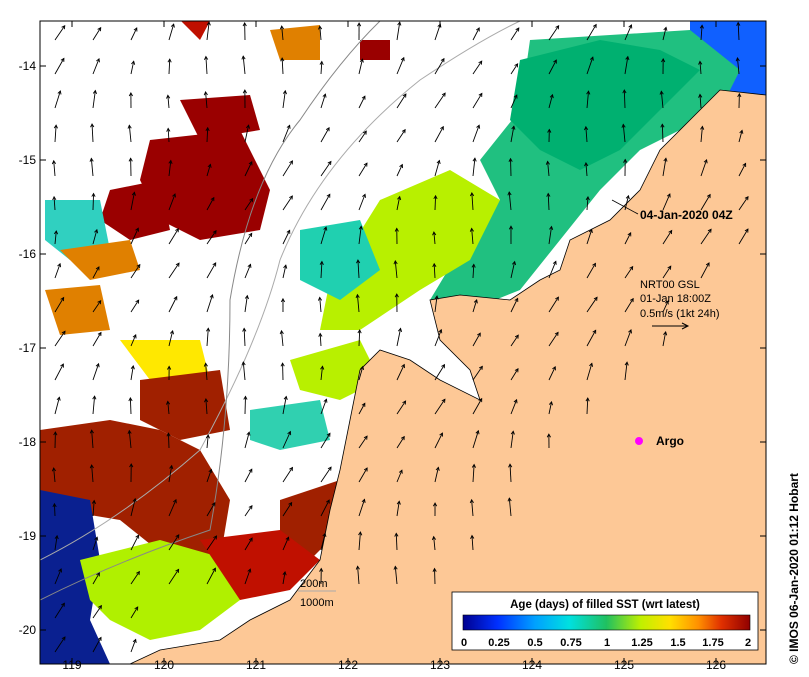 This screenshot has height=677, width=809. I want to click on current-info-line2: 01-Jan 18:00Z, so click(675, 299).